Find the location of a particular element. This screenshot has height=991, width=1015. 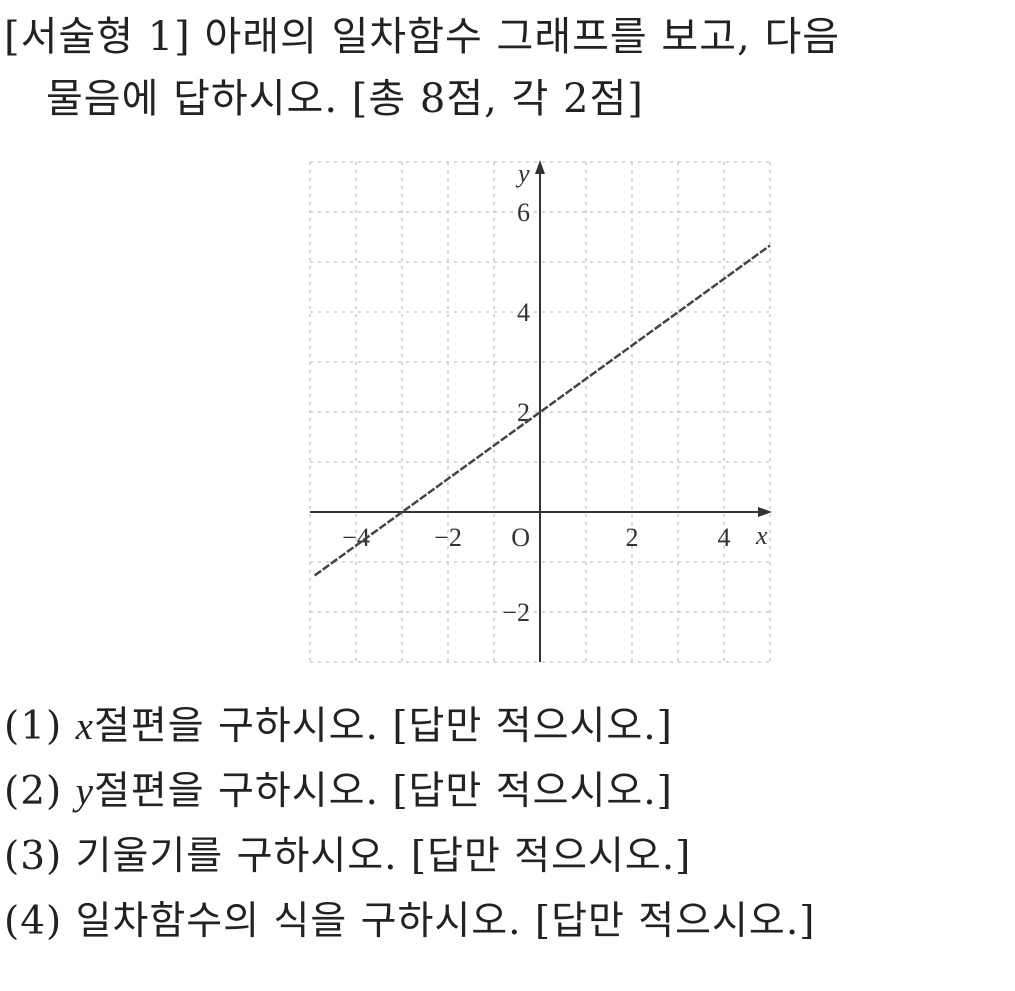

question-number: (3) is located at coordinates (33, 856).